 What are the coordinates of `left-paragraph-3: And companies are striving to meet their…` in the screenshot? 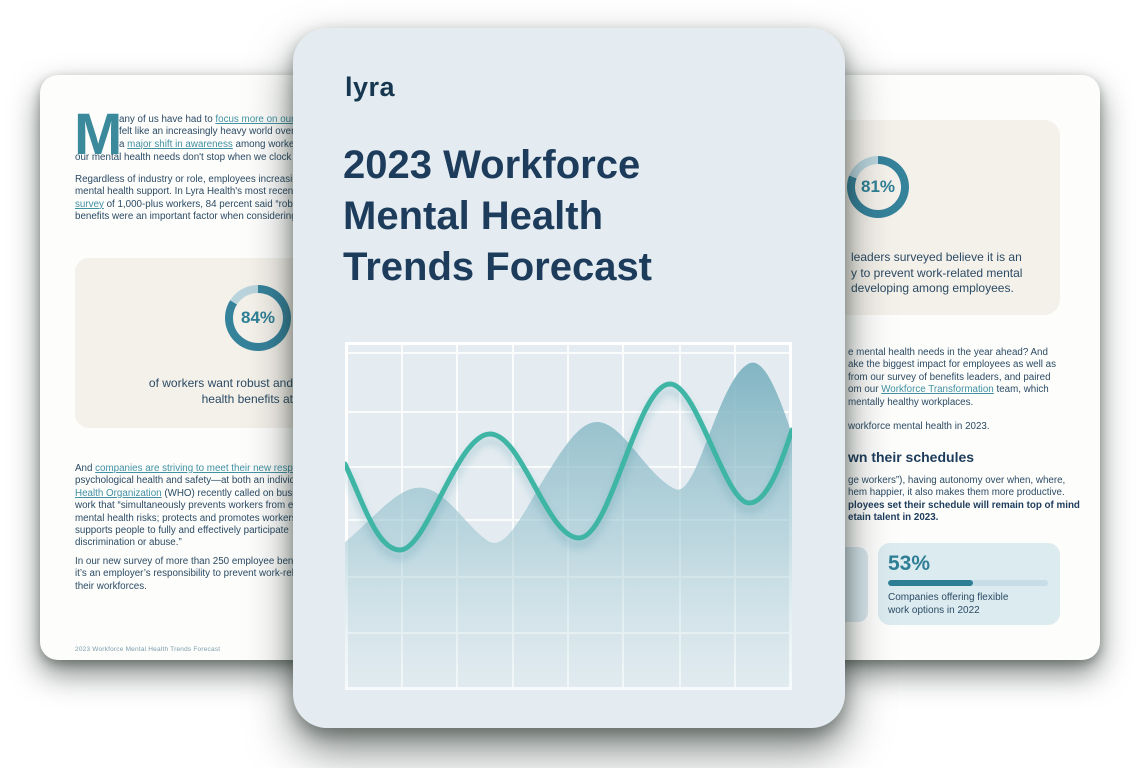 It's located at (187, 506).